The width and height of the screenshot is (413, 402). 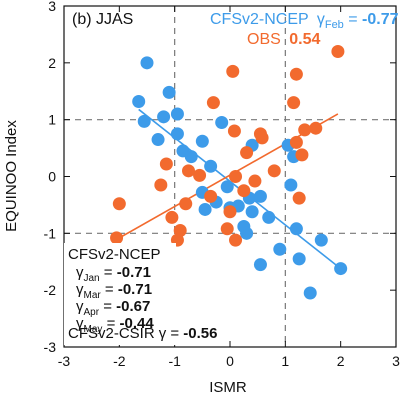 I want to click on legend-ncep-value: -0.77, so click(x=380, y=19).